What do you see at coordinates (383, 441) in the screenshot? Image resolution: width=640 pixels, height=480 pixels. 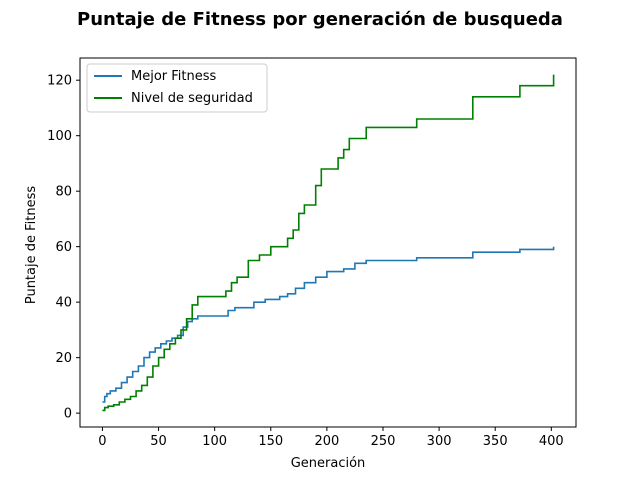 I see `x-tick-label: 250` at bounding box center [383, 441].